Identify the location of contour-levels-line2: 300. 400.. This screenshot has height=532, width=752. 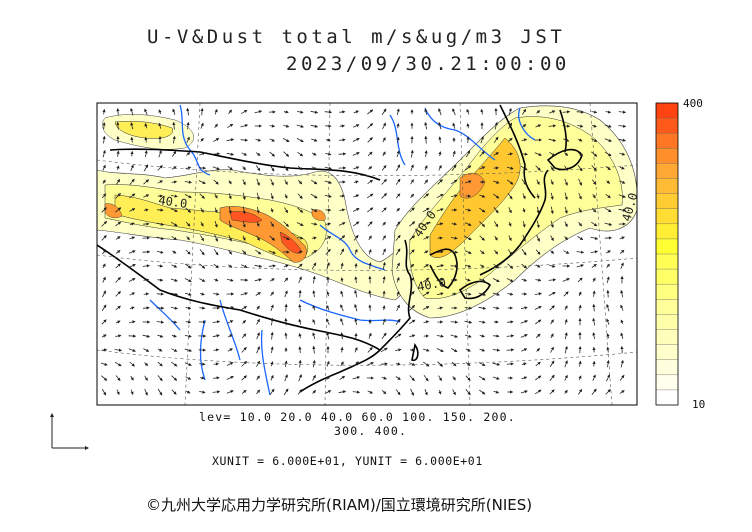
(371, 431).